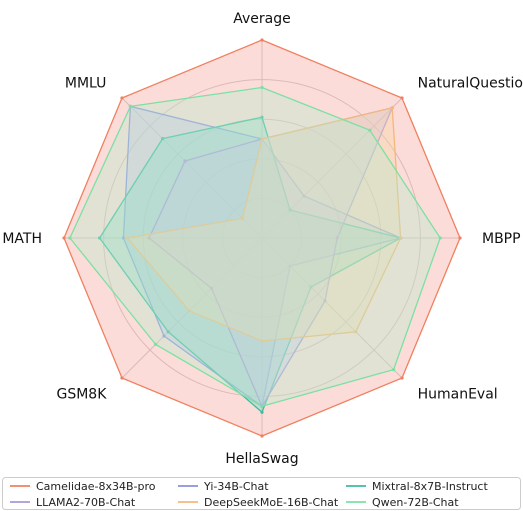  What do you see at coordinates (262, 19) in the screenshot?
I see `axis-label: Average` at bounding box center [262, 19].